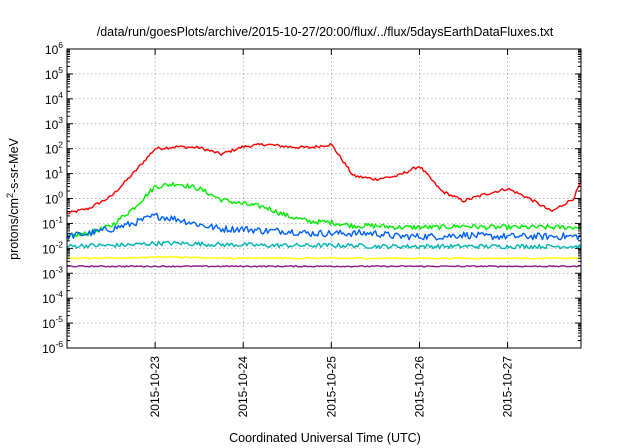 The height and width of the screenshot is (448, 640). What do you see at coordinates (10, 195) in the screenshot?
I see `y-axis-label-superscript: 2` at bounding box center [10, 195].